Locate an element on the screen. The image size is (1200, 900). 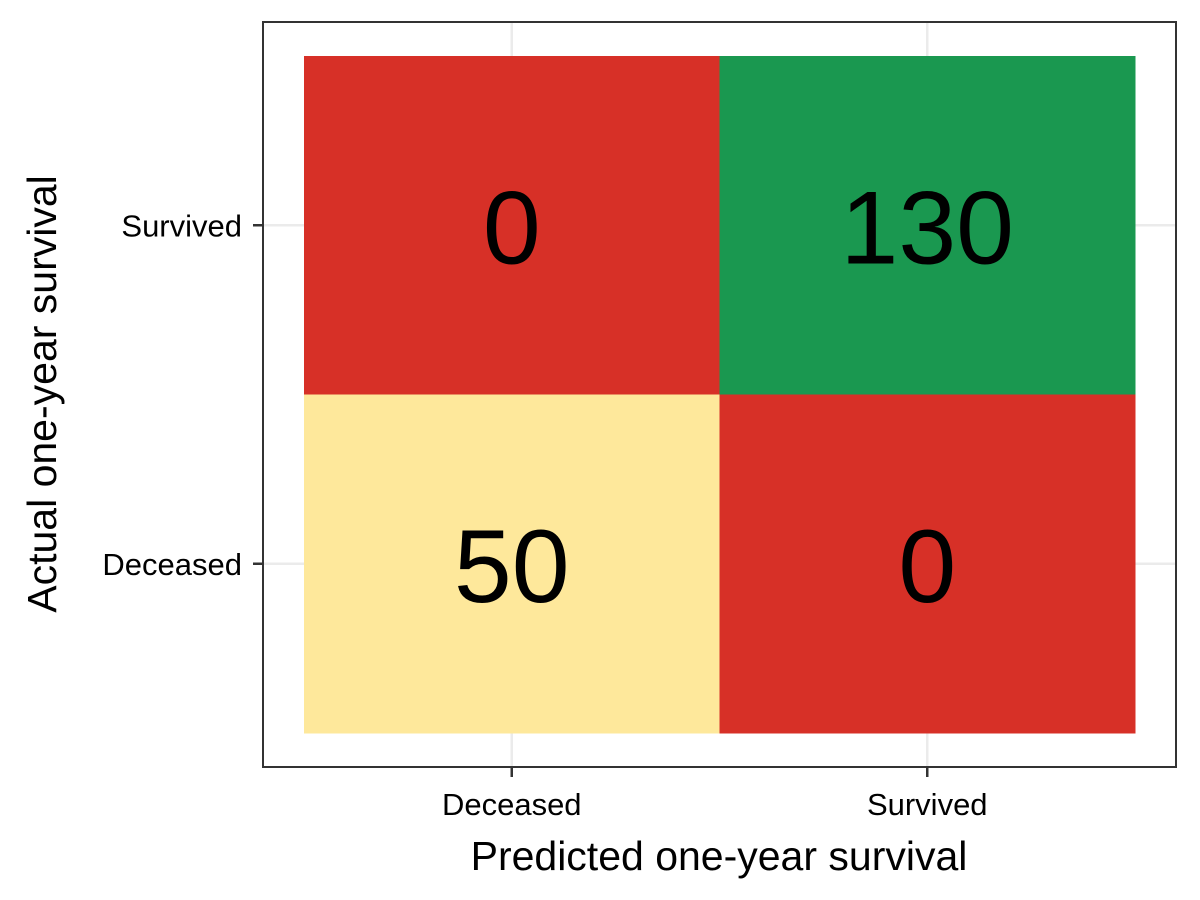
heatmap-cell-pred-survived-actual-survived is located at coordinates (927, 225).